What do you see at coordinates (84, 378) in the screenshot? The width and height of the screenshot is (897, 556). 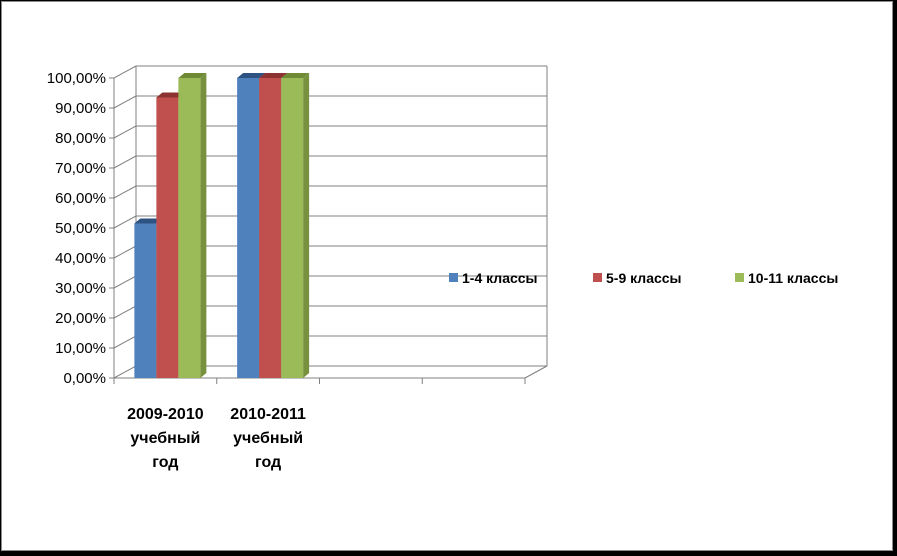 I see `y-tick-label: 0,00%` at bounding box center [84, 378].